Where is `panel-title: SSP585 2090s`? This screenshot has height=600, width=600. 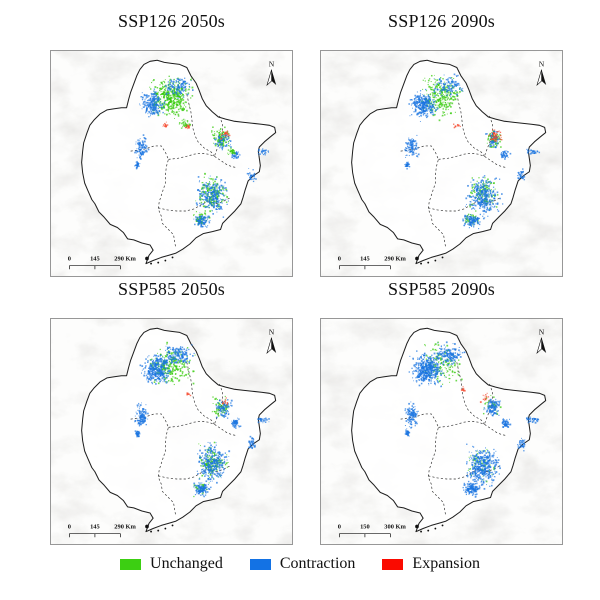
panel-title: SSP585 2090s is located at coordinates (441, 288).